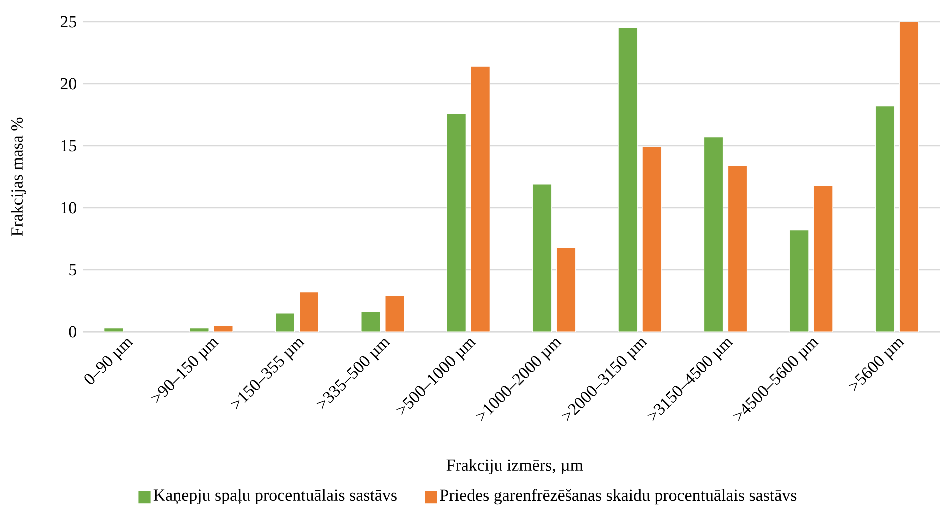  What do you see at coordinates (68, 22) in the screenshot?
I see `y-tick-label: 25` at bounding box center [68, 22].